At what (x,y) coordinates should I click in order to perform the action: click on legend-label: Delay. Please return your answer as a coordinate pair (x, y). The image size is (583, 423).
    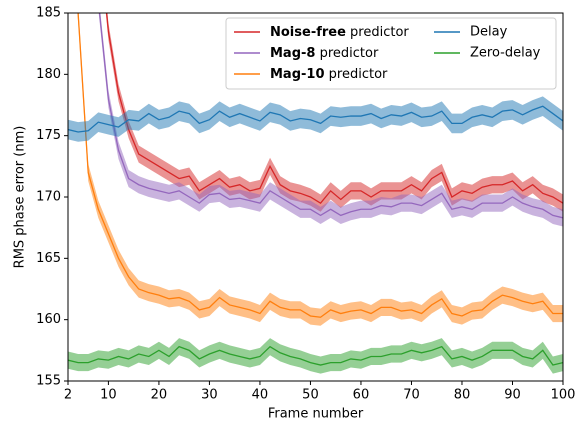
    Looking at the image, I should click on (489, 32).